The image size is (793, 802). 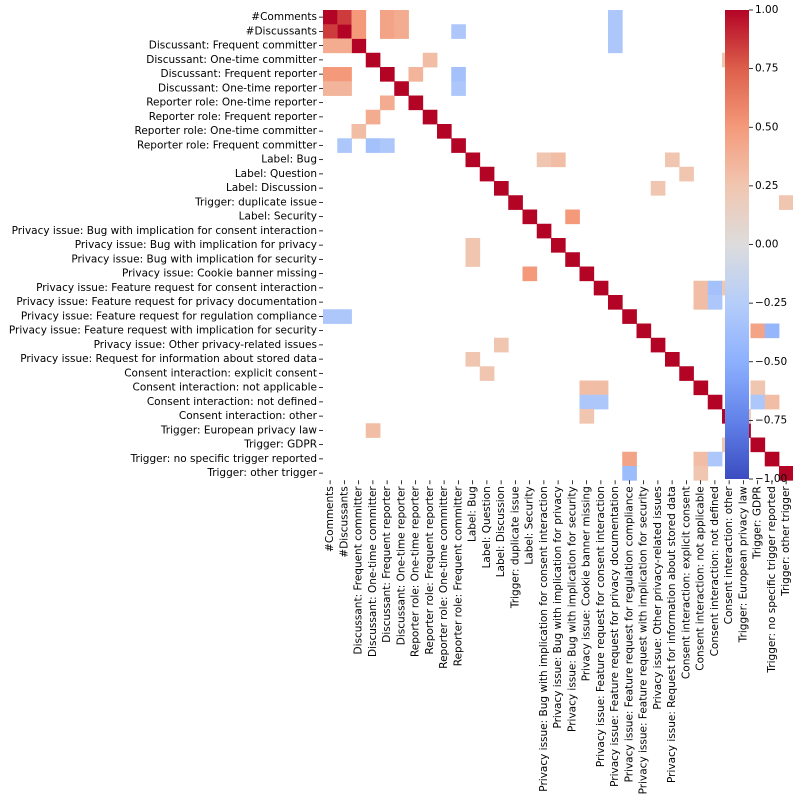 I want to click on colorbar-ticks: 1.00 0.75 0.50 0.25 0.00 −0.25 −0.50 −0.75 −1.00, so click(x=768, y=244).